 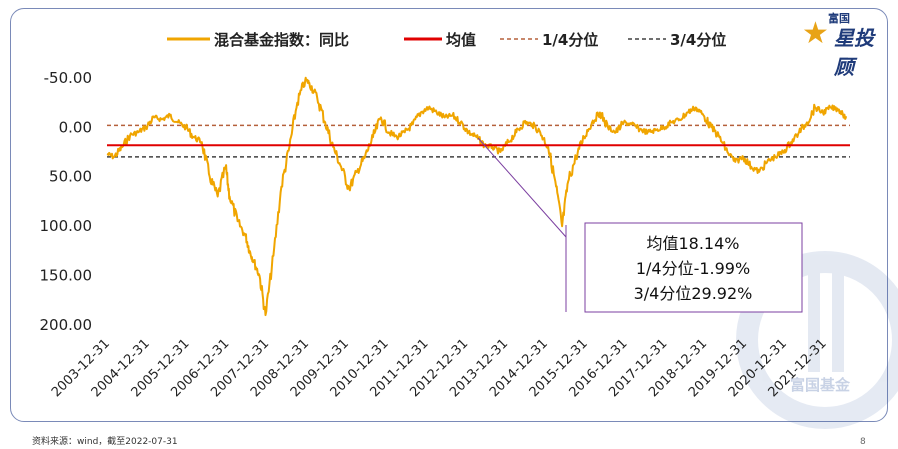 I want to click on annotation-q3: 3/4分位29.92%, so click(x=693, y=293).